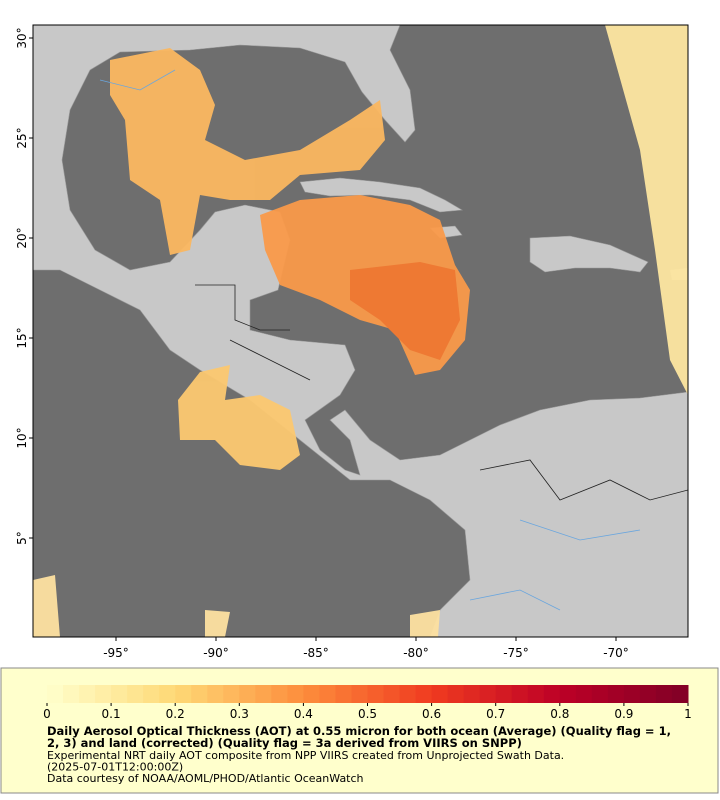  I want to click on x-tick-label: -70°, so click(616, 653).